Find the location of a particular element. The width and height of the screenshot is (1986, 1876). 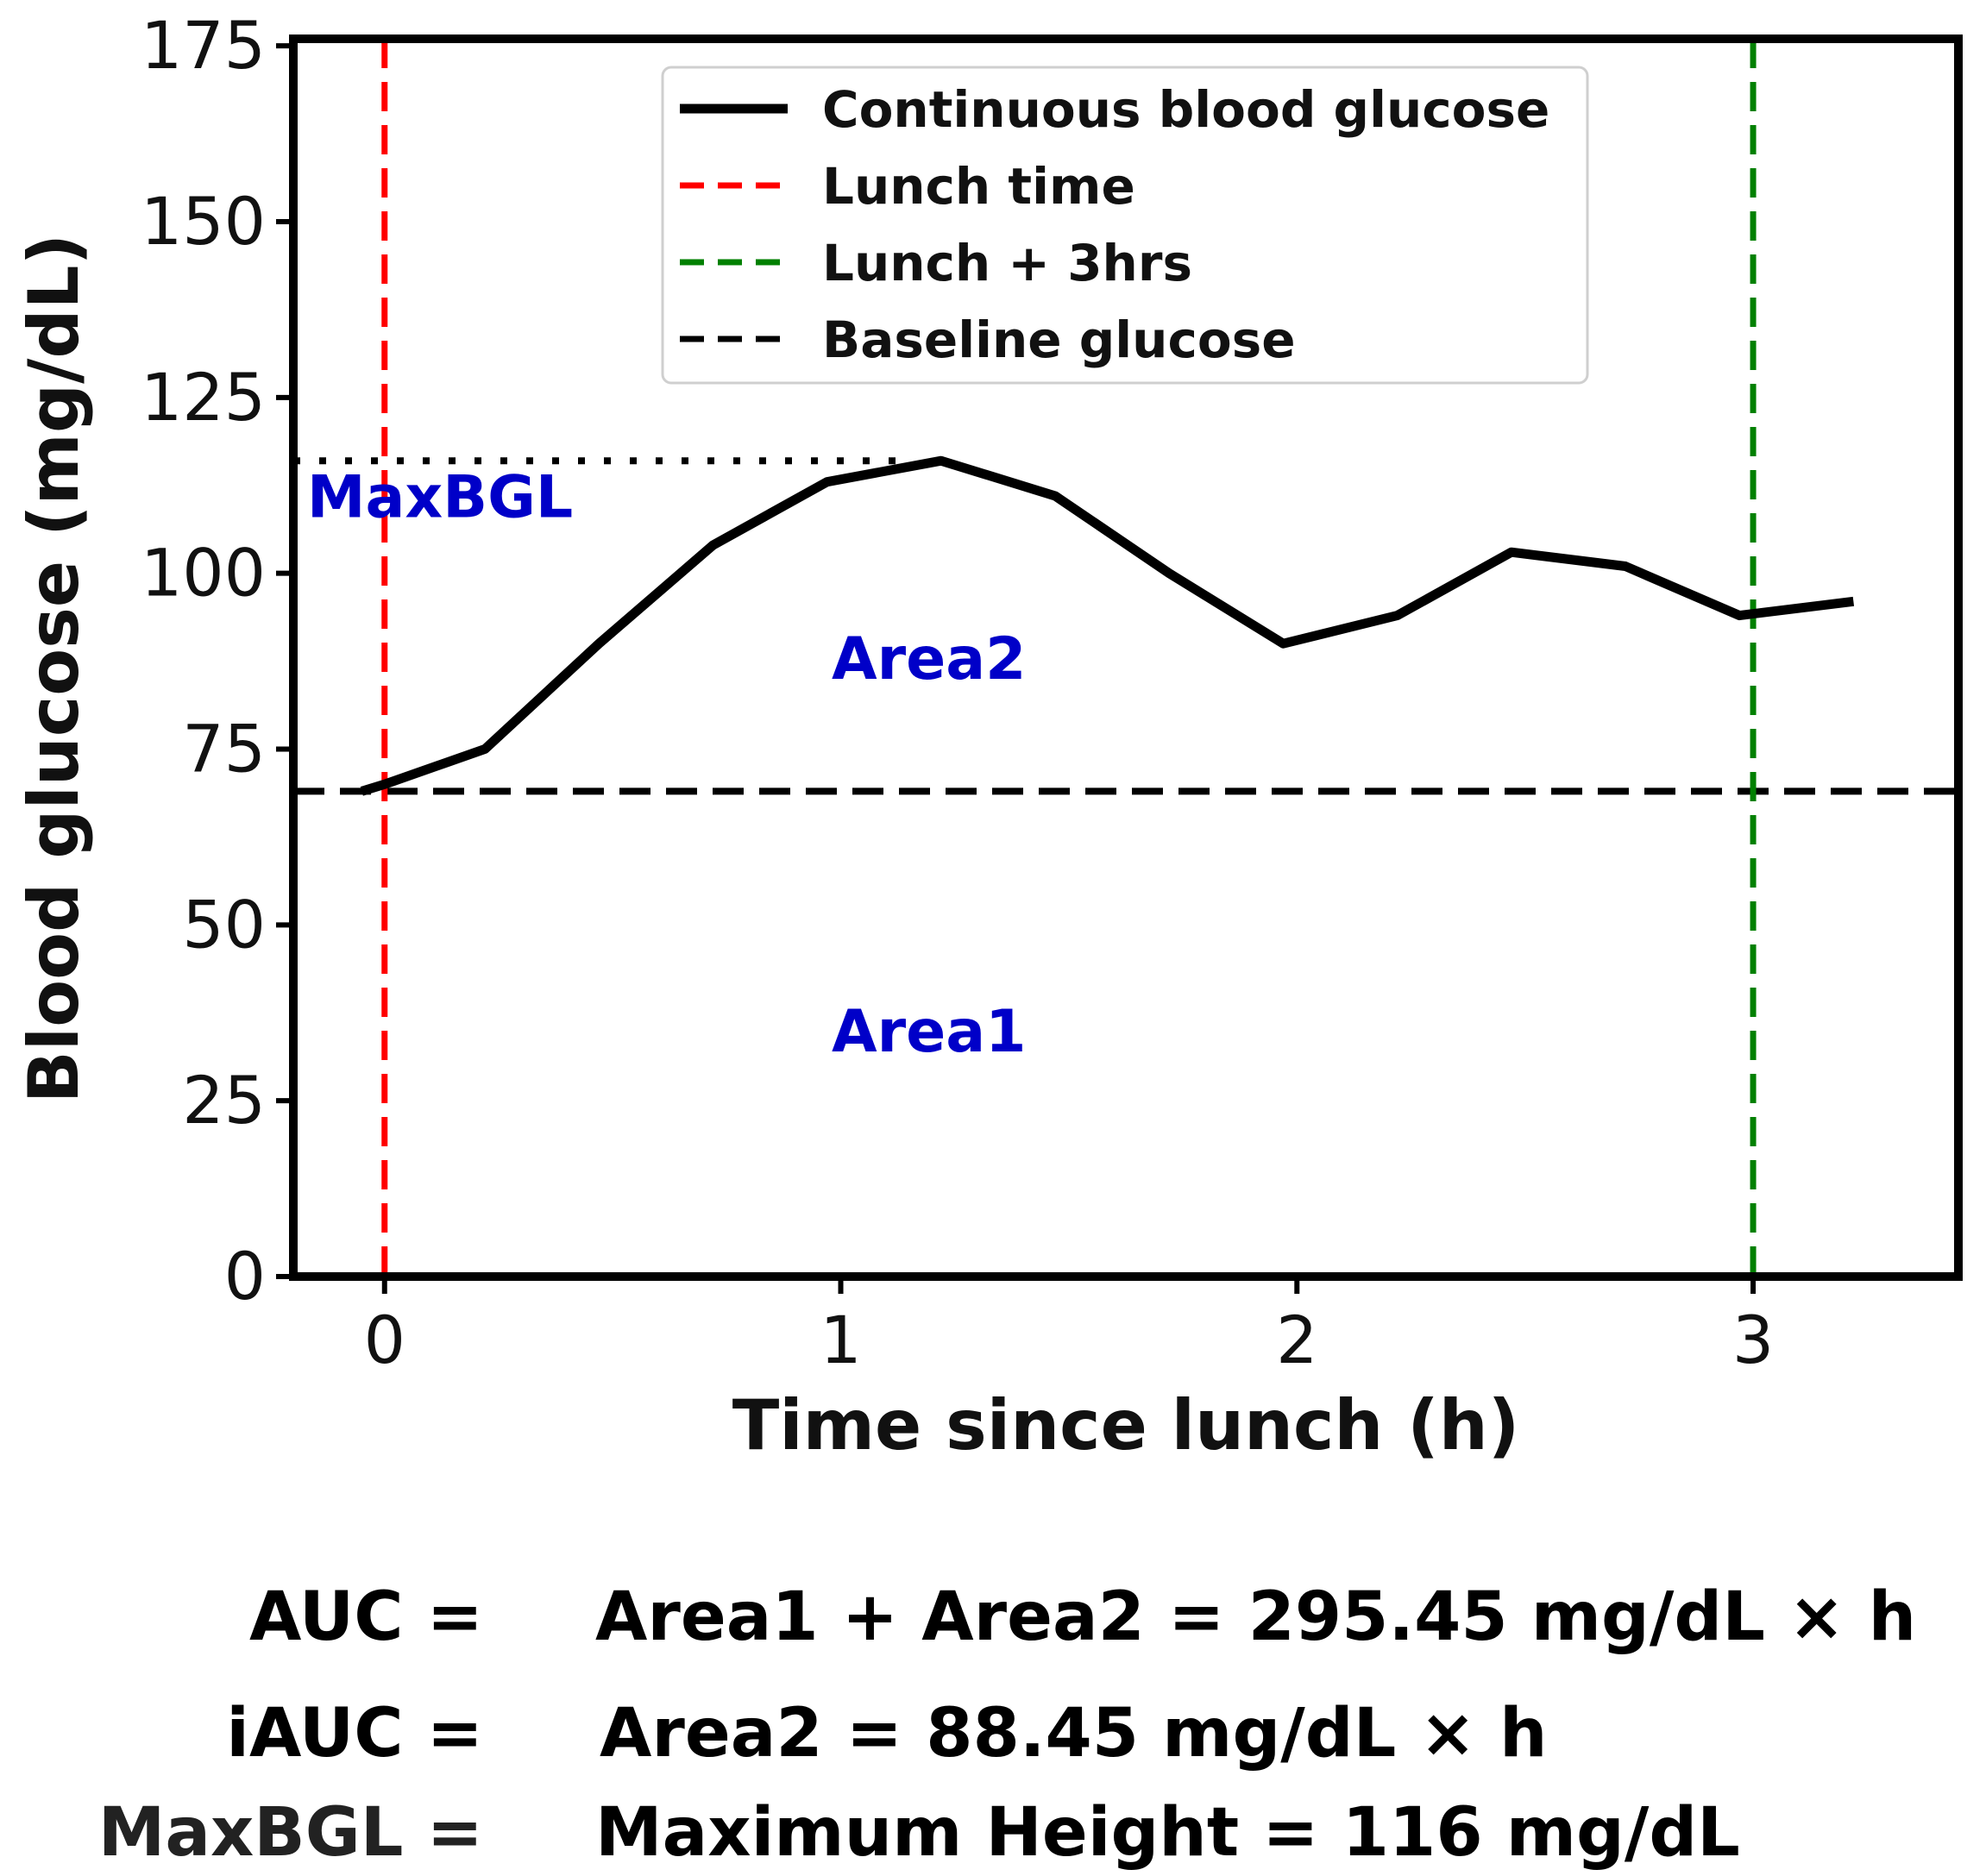

auc-label: AUC = is located at coordinates (365, 1617).